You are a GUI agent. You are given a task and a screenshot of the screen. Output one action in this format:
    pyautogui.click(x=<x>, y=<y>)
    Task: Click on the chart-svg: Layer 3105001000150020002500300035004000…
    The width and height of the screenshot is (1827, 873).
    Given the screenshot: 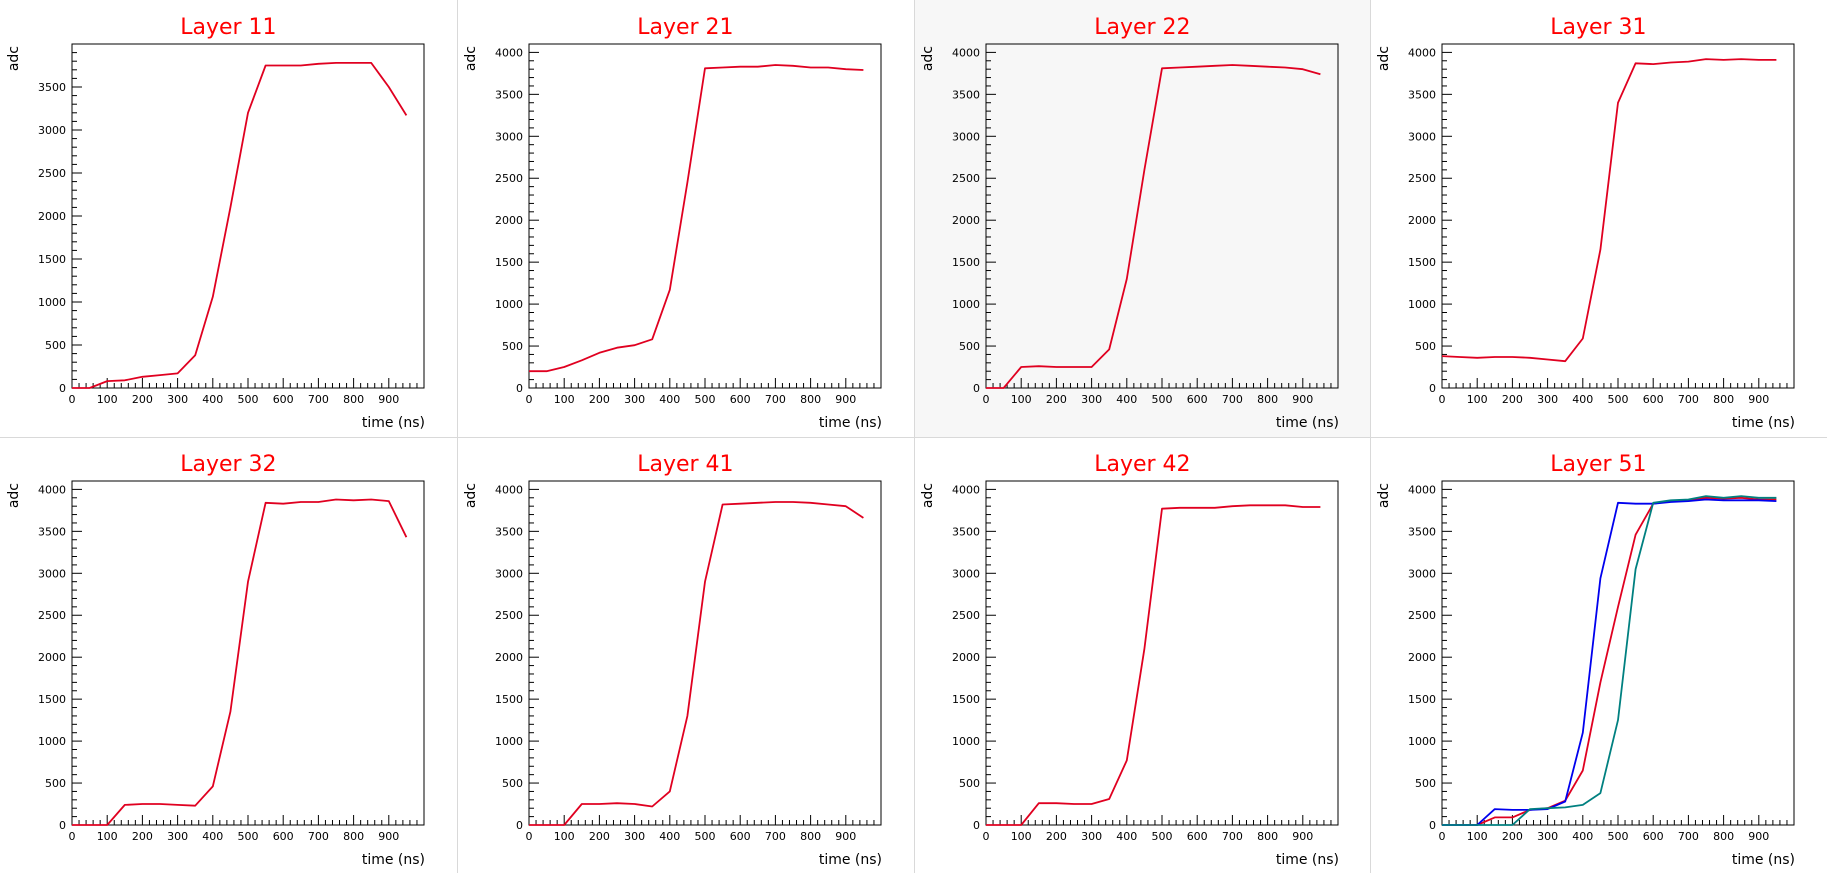 What is the action you would take?
    pyautogui.click(x=1585, y=223)
    